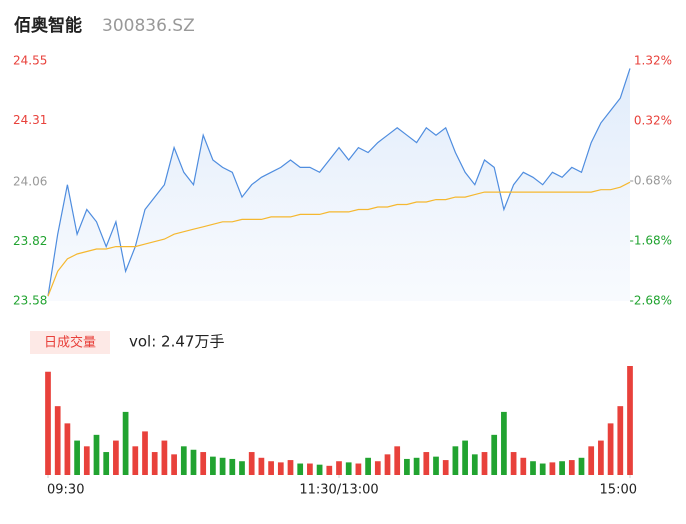 Image resolution: width=686 pixels, height=524 pixels. I want to click on volume-button: 日成交量, so click(70, 343).